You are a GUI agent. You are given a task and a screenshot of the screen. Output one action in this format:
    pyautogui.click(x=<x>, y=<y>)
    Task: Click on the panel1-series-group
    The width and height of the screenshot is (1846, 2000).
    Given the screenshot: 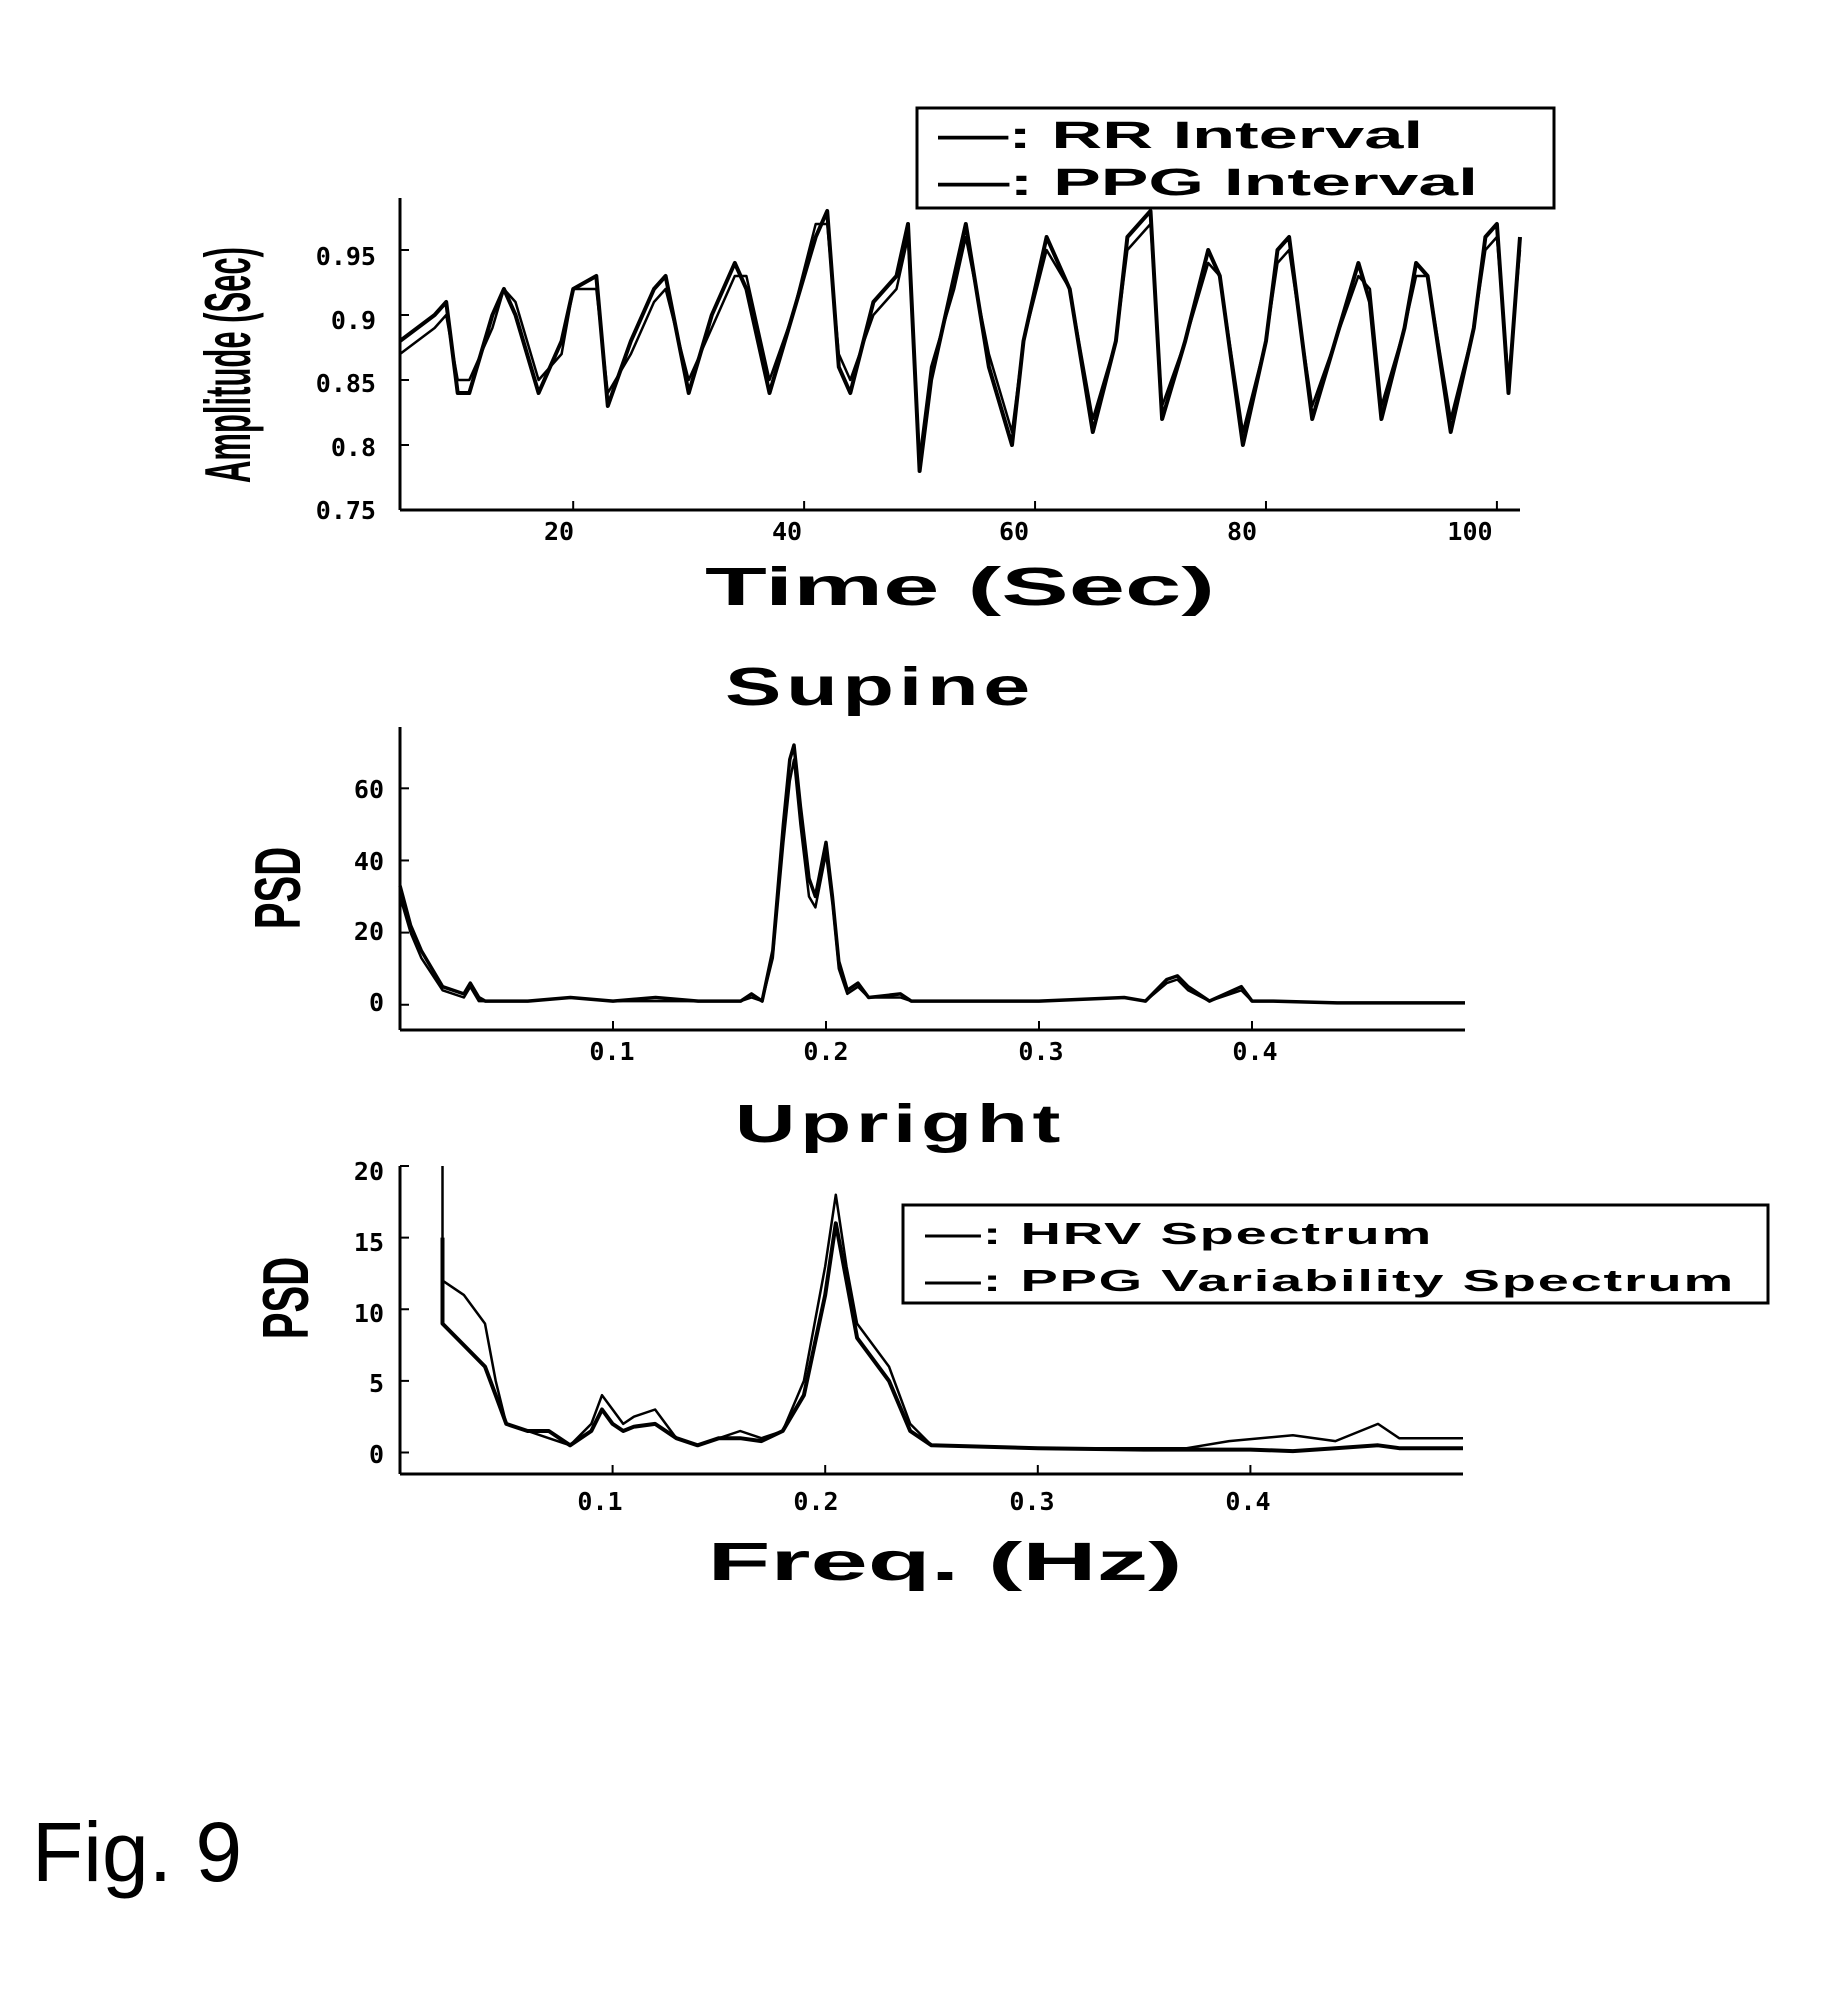 What is the action you would take?
    pyautogui.click(x=960, y=355)
    